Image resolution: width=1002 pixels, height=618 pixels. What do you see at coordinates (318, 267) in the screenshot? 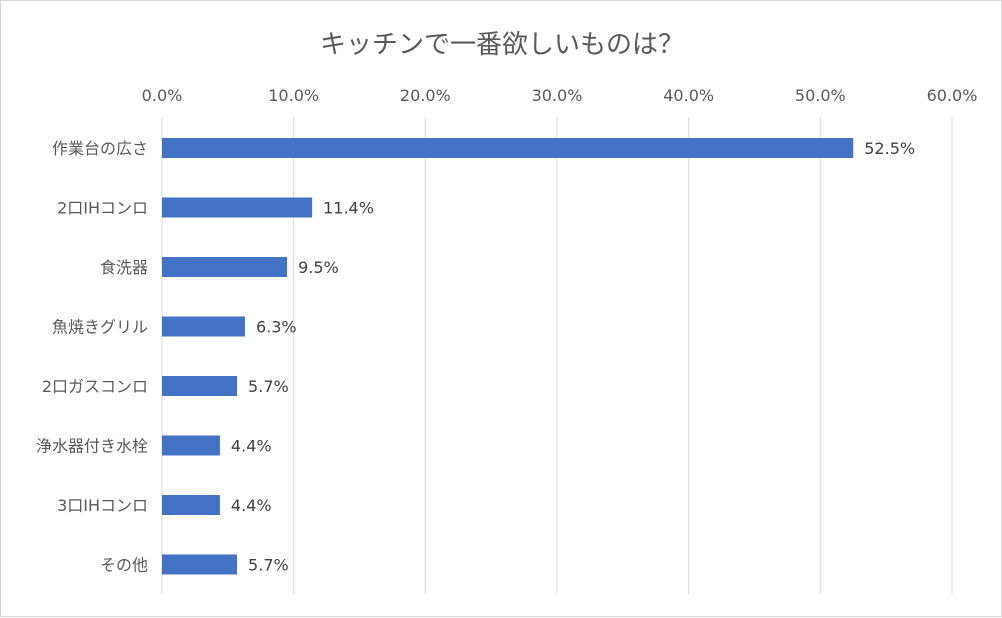
I see `data-label: 9.5%` at bounding box center [318, 267].